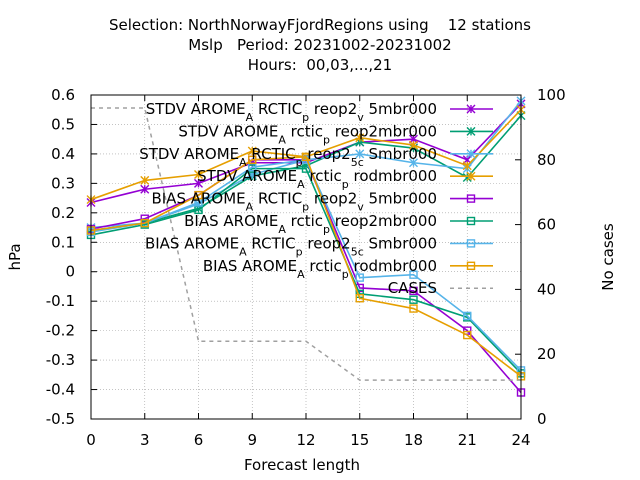 Image resolution: width=640 pixels, height=480 pixels. What do you see at coordinates (520, 440) in the screenshot?
I see `x-tick-label: 24` at bounding box center [520, 440].